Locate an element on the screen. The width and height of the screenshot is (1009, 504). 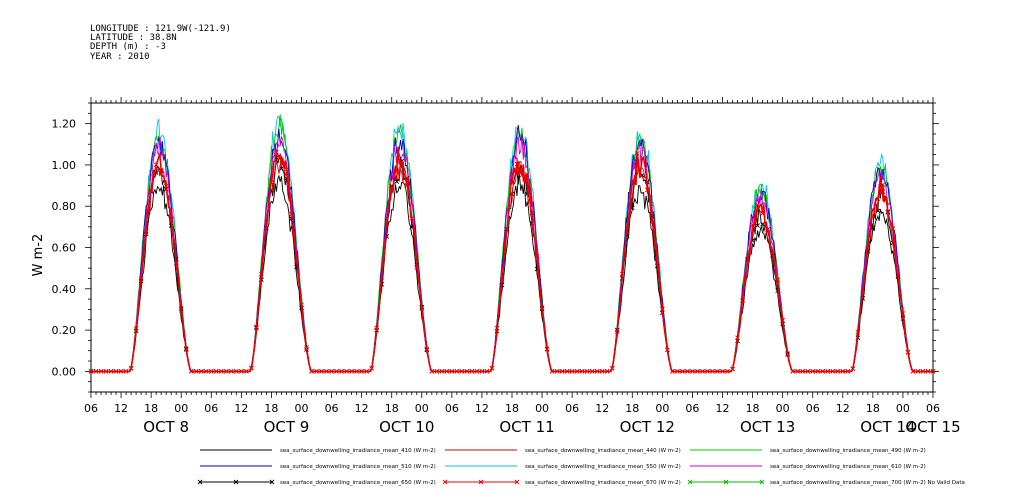
header-latitude: LATITUDE : 38.8N is located at coordinates (133, 38).